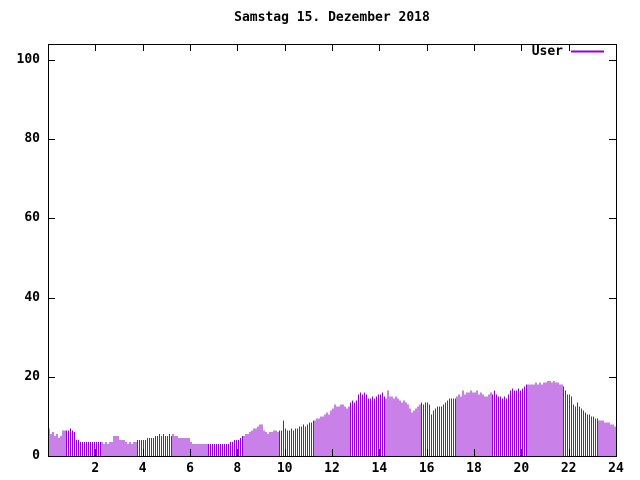  I want to click on y-tick-label: 20, so click(32, 376).